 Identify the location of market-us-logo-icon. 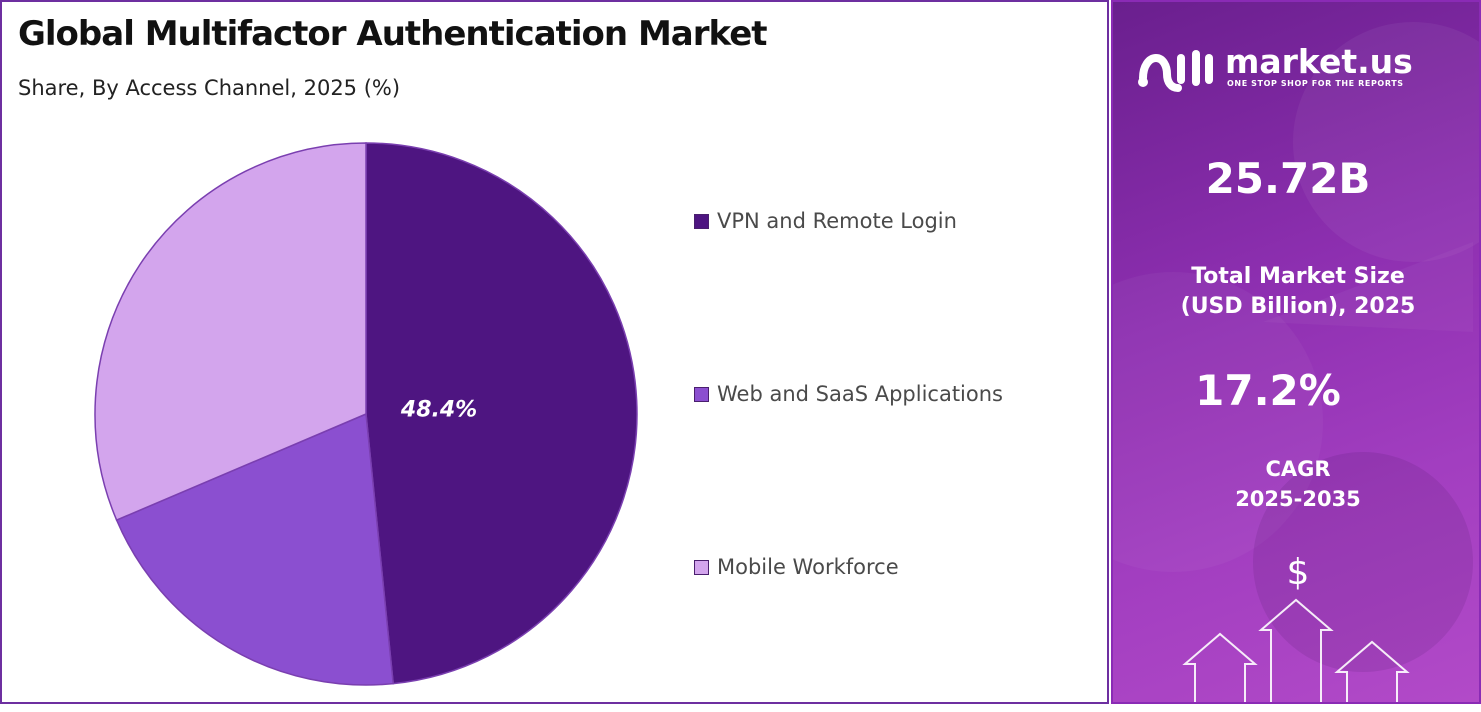
(1175, 71).